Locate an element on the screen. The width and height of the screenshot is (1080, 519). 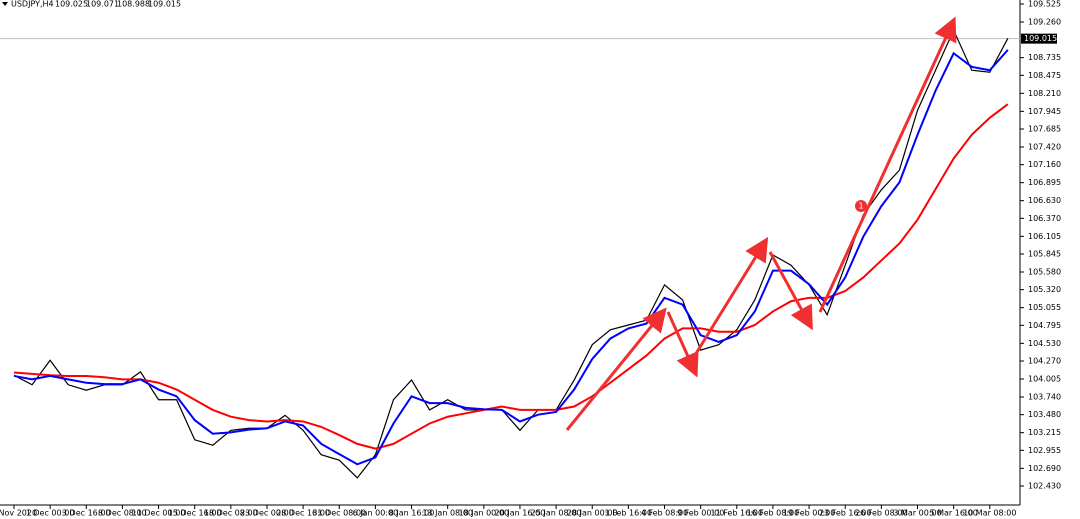
x-tick-label: 8 Dec 08:00 is located at coordinates (122, 513).